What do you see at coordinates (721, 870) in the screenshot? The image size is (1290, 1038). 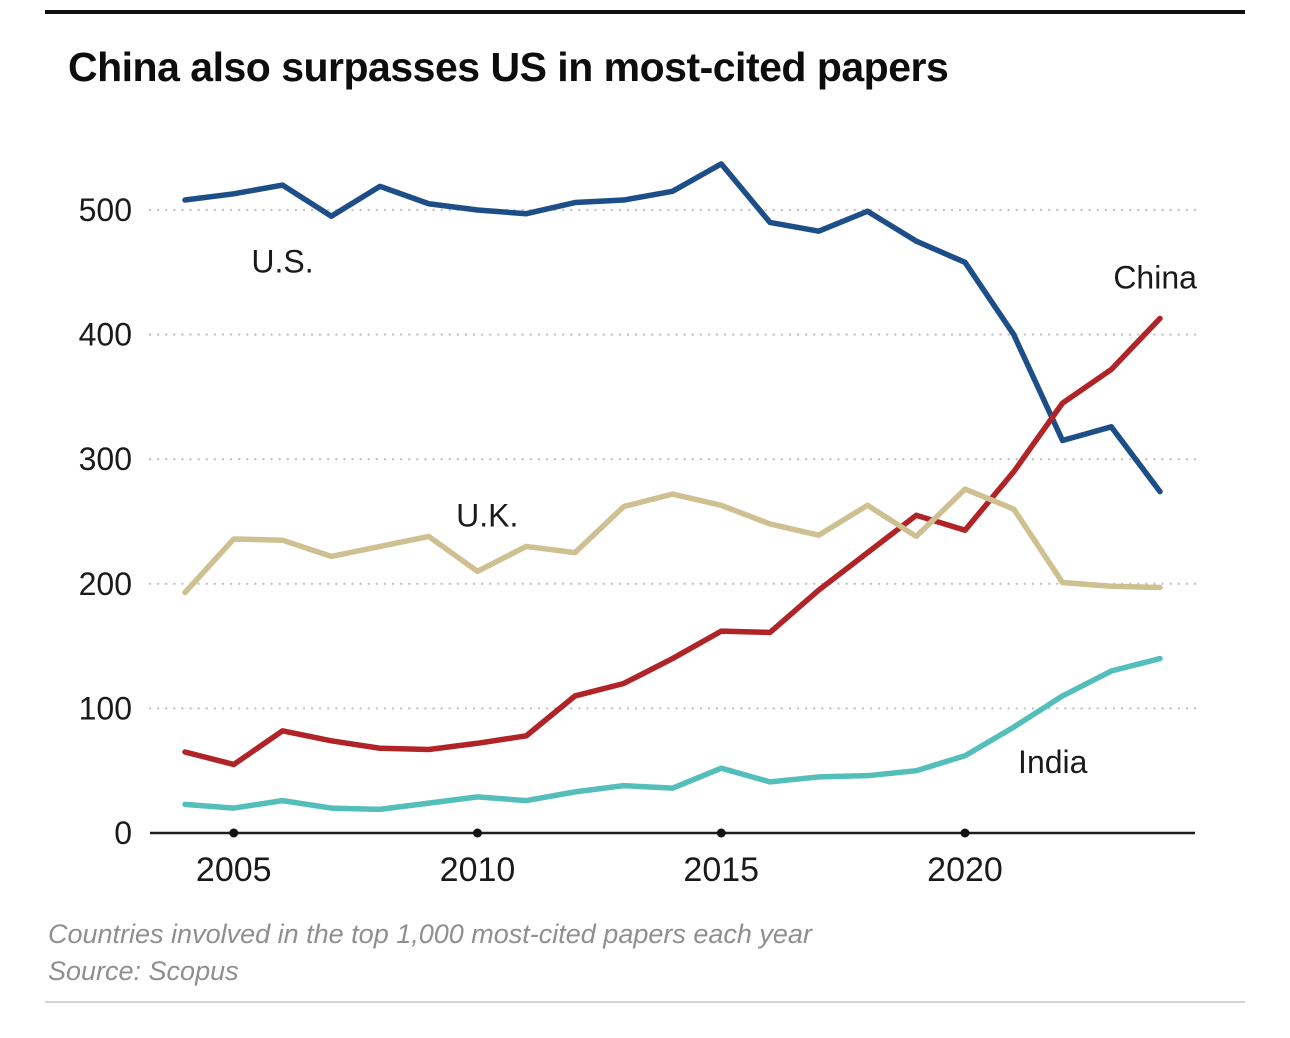 I see `x-tick-label-2015: 2015` at bounding box center [721, 870].